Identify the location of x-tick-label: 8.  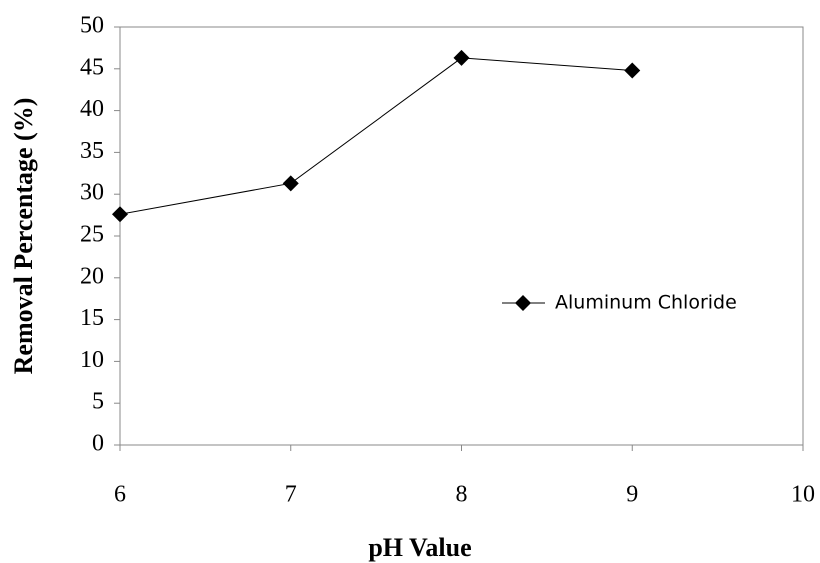
(462, 495).